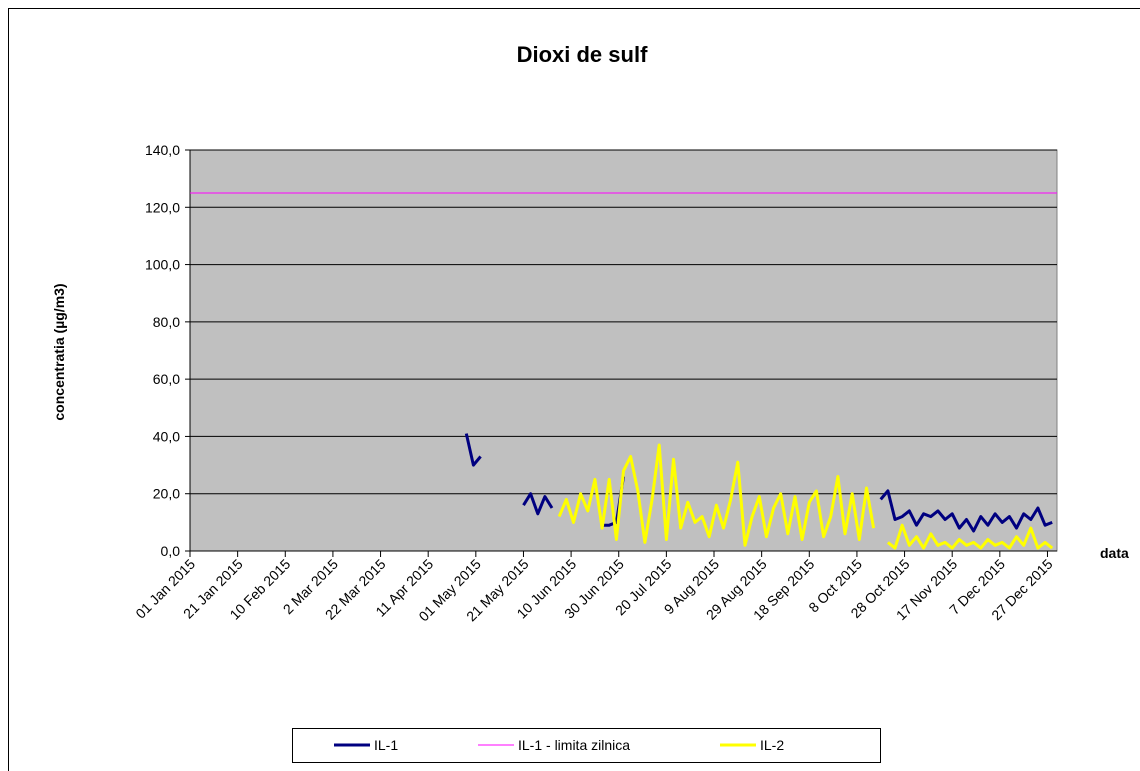 This screenshot has height=771, width=1140. Describe the element at coordinates (166, 436) in the screenshot. I see `y-tick-label: 40,0` at that location.